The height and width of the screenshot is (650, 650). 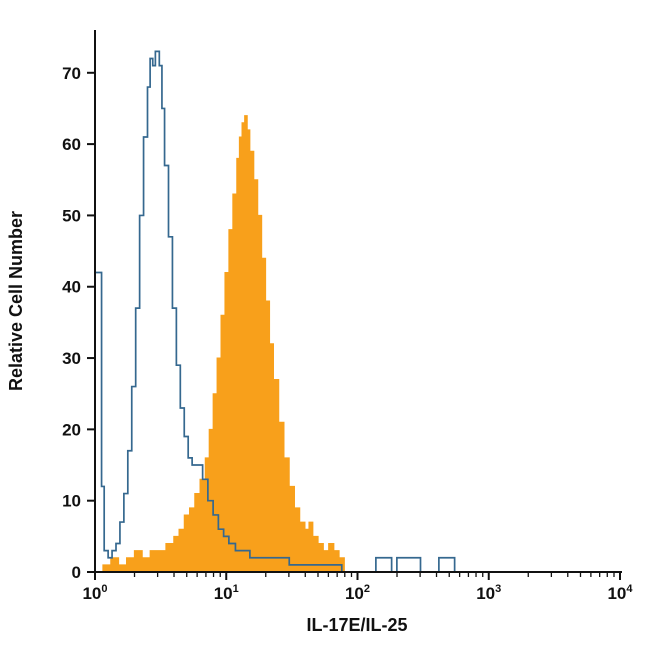 I want to click on y-tick-label: 0, so click(x=76, y=572).